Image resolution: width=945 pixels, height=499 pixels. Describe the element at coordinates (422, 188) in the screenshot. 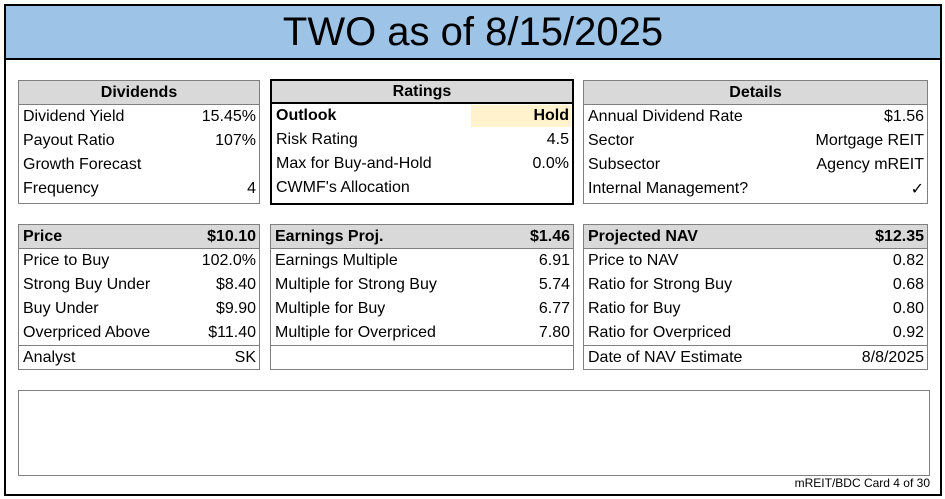

I see `allocation-row: CWMF's Allocation` at that location.